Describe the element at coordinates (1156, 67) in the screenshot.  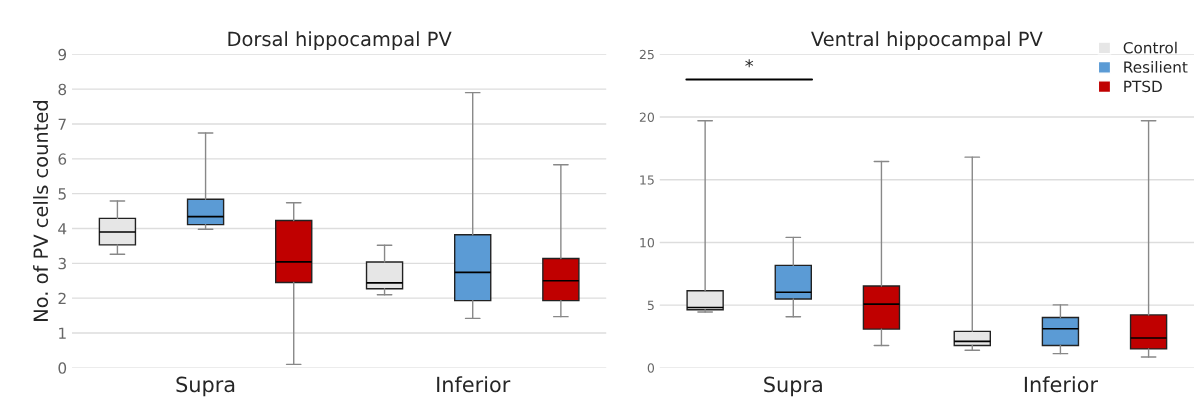
I see `legend-label: Resilient` at that location.